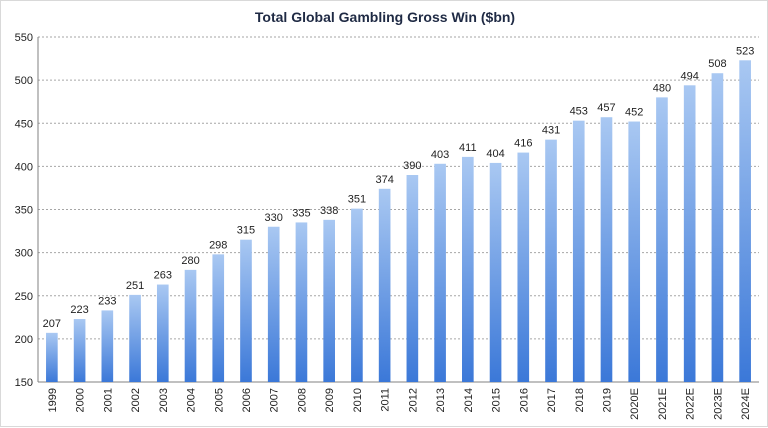  What do you see at coordinates (53, 400) in the screenshot?
I see `x-tick-label: 1999` at bounding box center [53, 400].